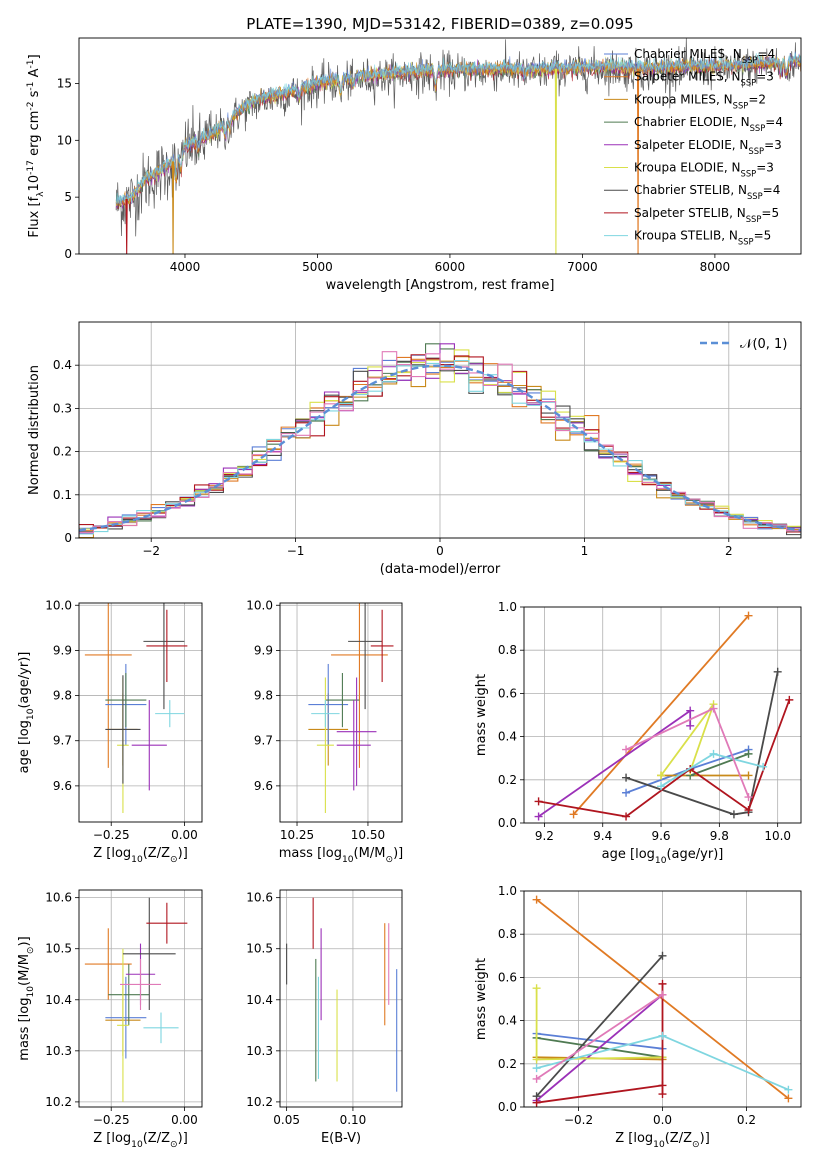 The image size is (819, 1170). Describe the element at coordinates (286, 1120) in the screenshot. I see `mass_vs_ebv-xtick-label: 0.05` at that location.